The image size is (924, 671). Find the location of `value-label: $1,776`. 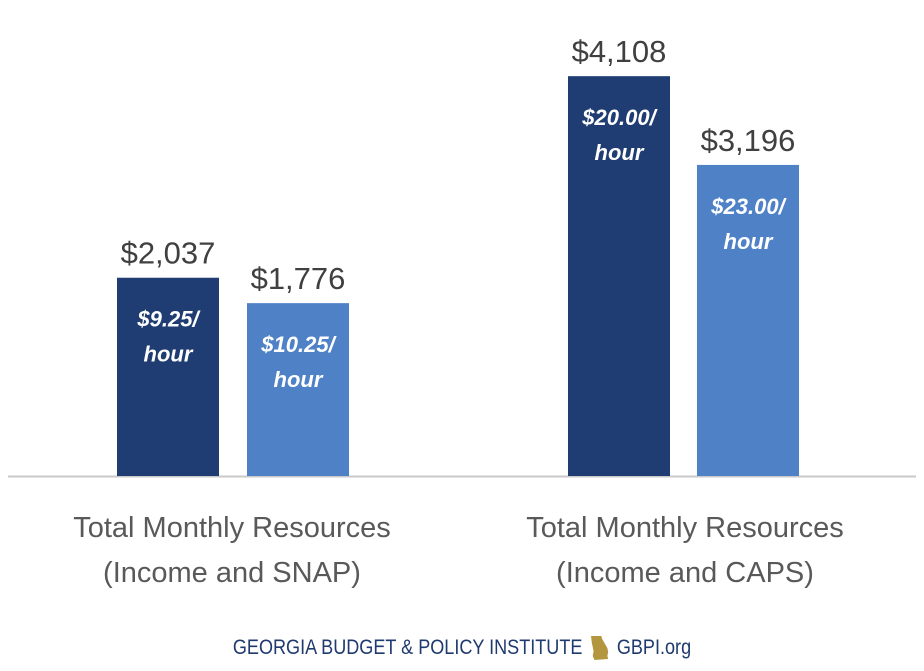

value-label: $1,776 is located at coordinates (298, 278).